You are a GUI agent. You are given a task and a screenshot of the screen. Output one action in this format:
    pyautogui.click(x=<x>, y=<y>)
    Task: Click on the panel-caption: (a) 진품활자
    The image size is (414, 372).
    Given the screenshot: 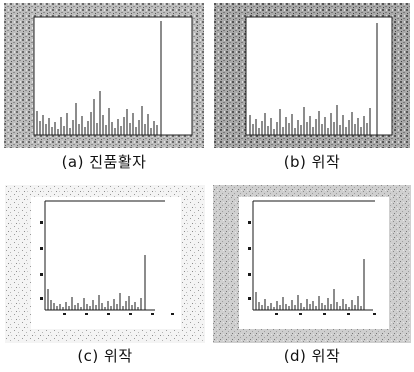 What is the action you would take?
    pyautogui.click(x=104, y=162)
    